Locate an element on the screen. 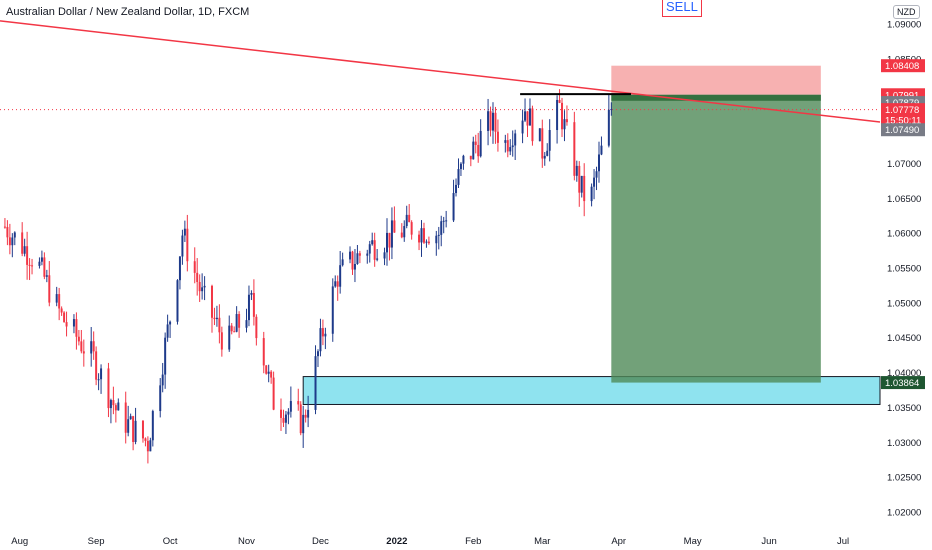 The width and height of the screenshot is (932, 550). x-tick-label: Aug is located at coordinates (19, 541).